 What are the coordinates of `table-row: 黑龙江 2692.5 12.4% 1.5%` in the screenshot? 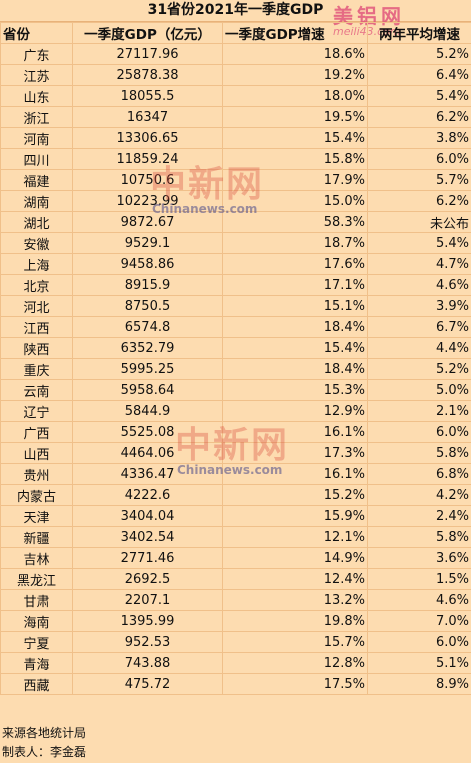 It's located at (235, 579).